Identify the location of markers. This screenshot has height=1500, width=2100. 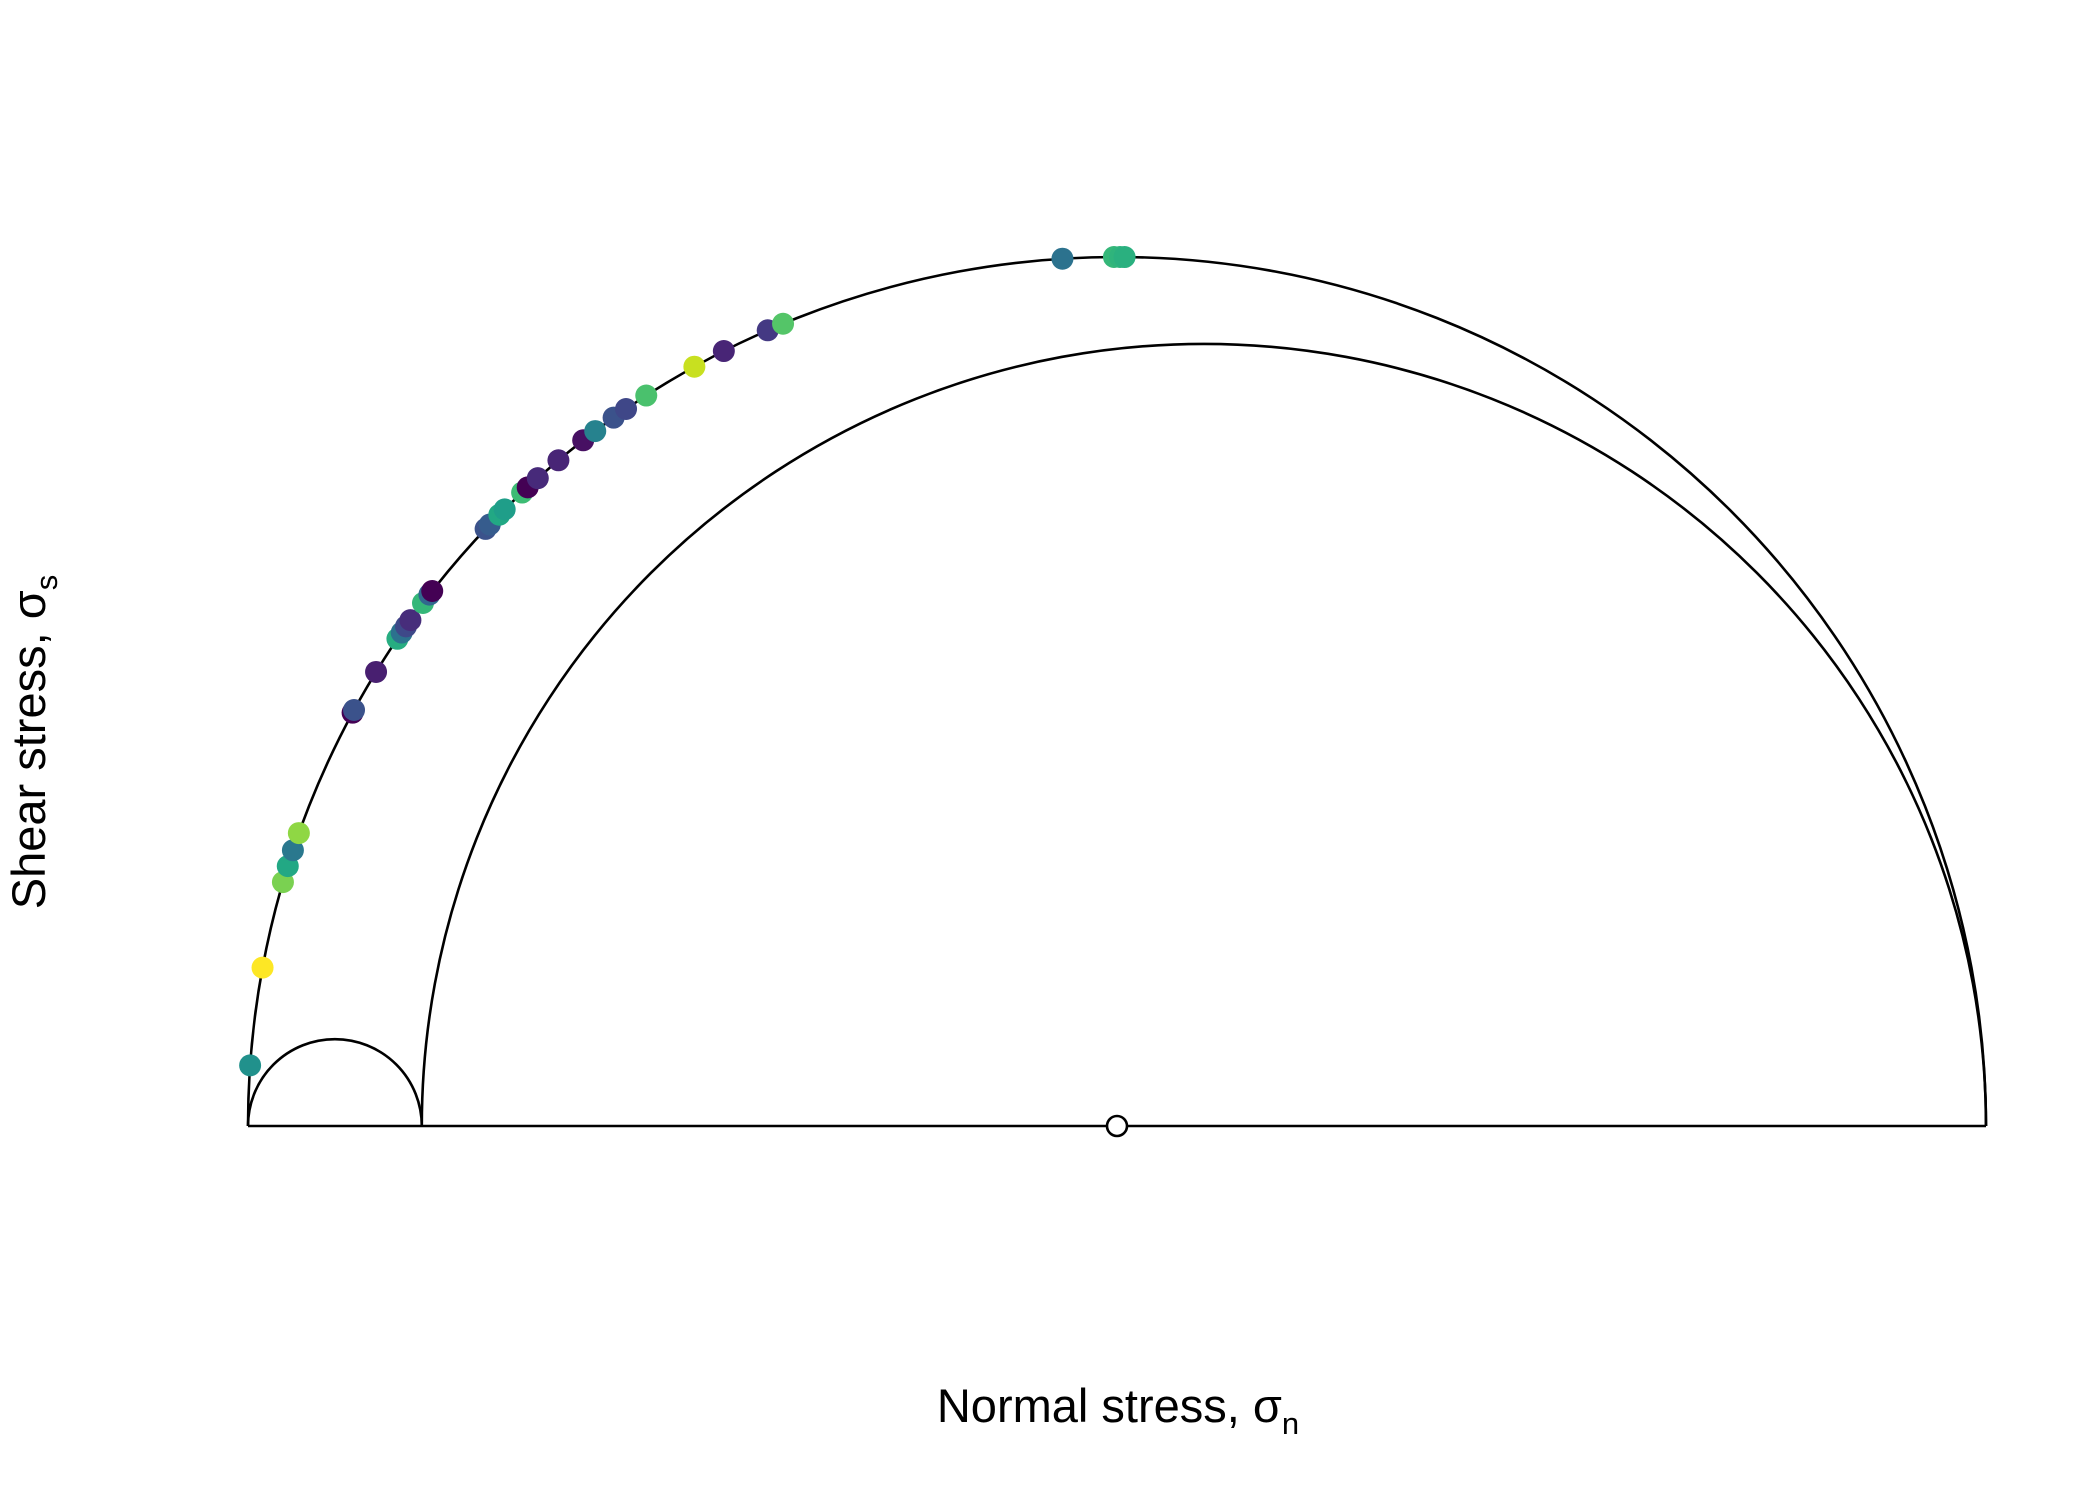
(1117, 1126).